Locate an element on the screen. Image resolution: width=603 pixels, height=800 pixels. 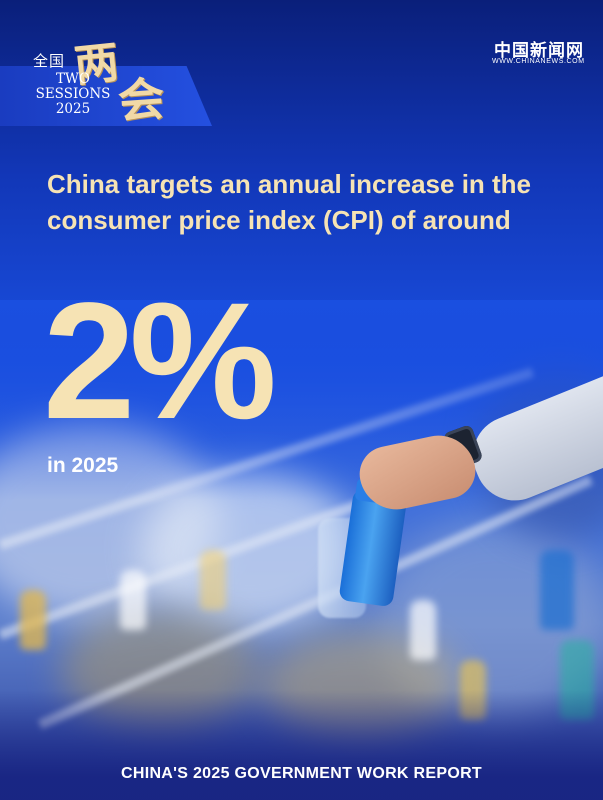
badge-line-1: TWO is located at coordinates (73, 79).